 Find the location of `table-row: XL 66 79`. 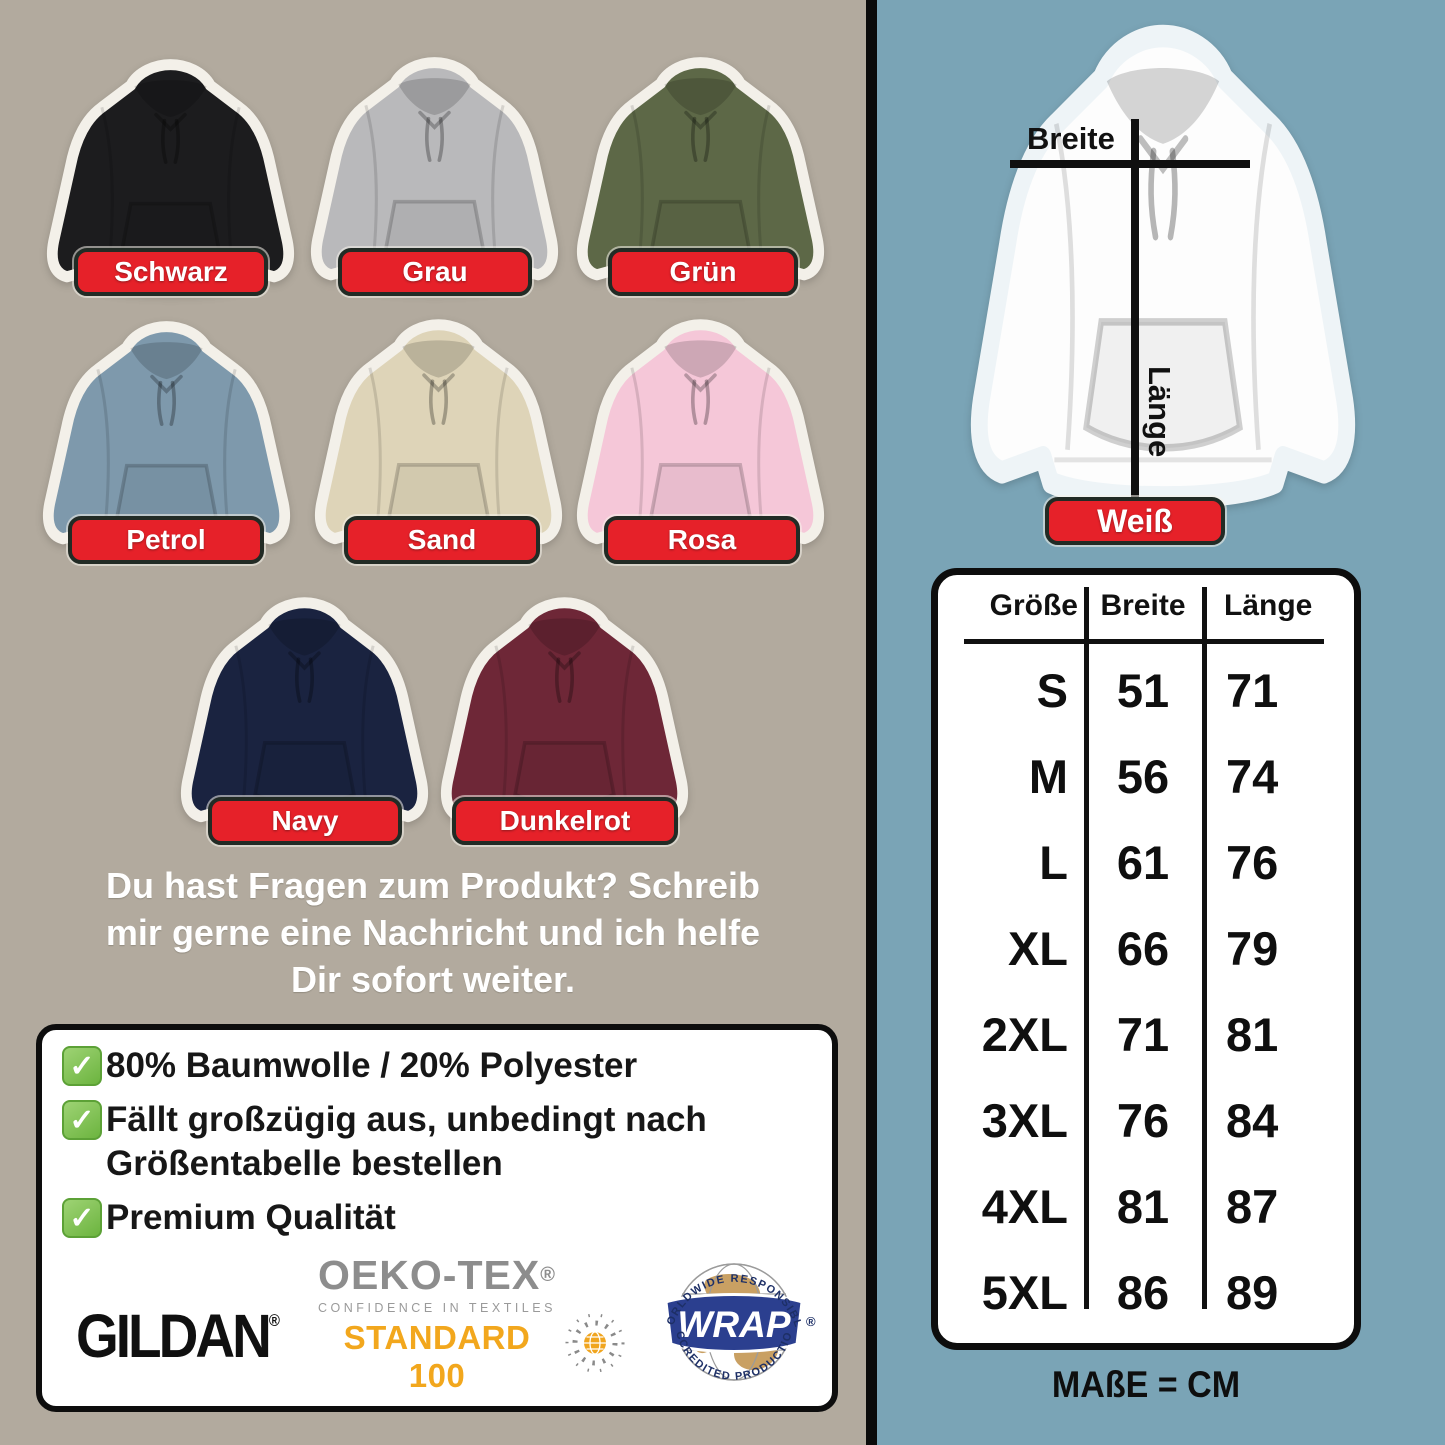

table-row: XL 66 79 is located at coordinates (1146, 948).